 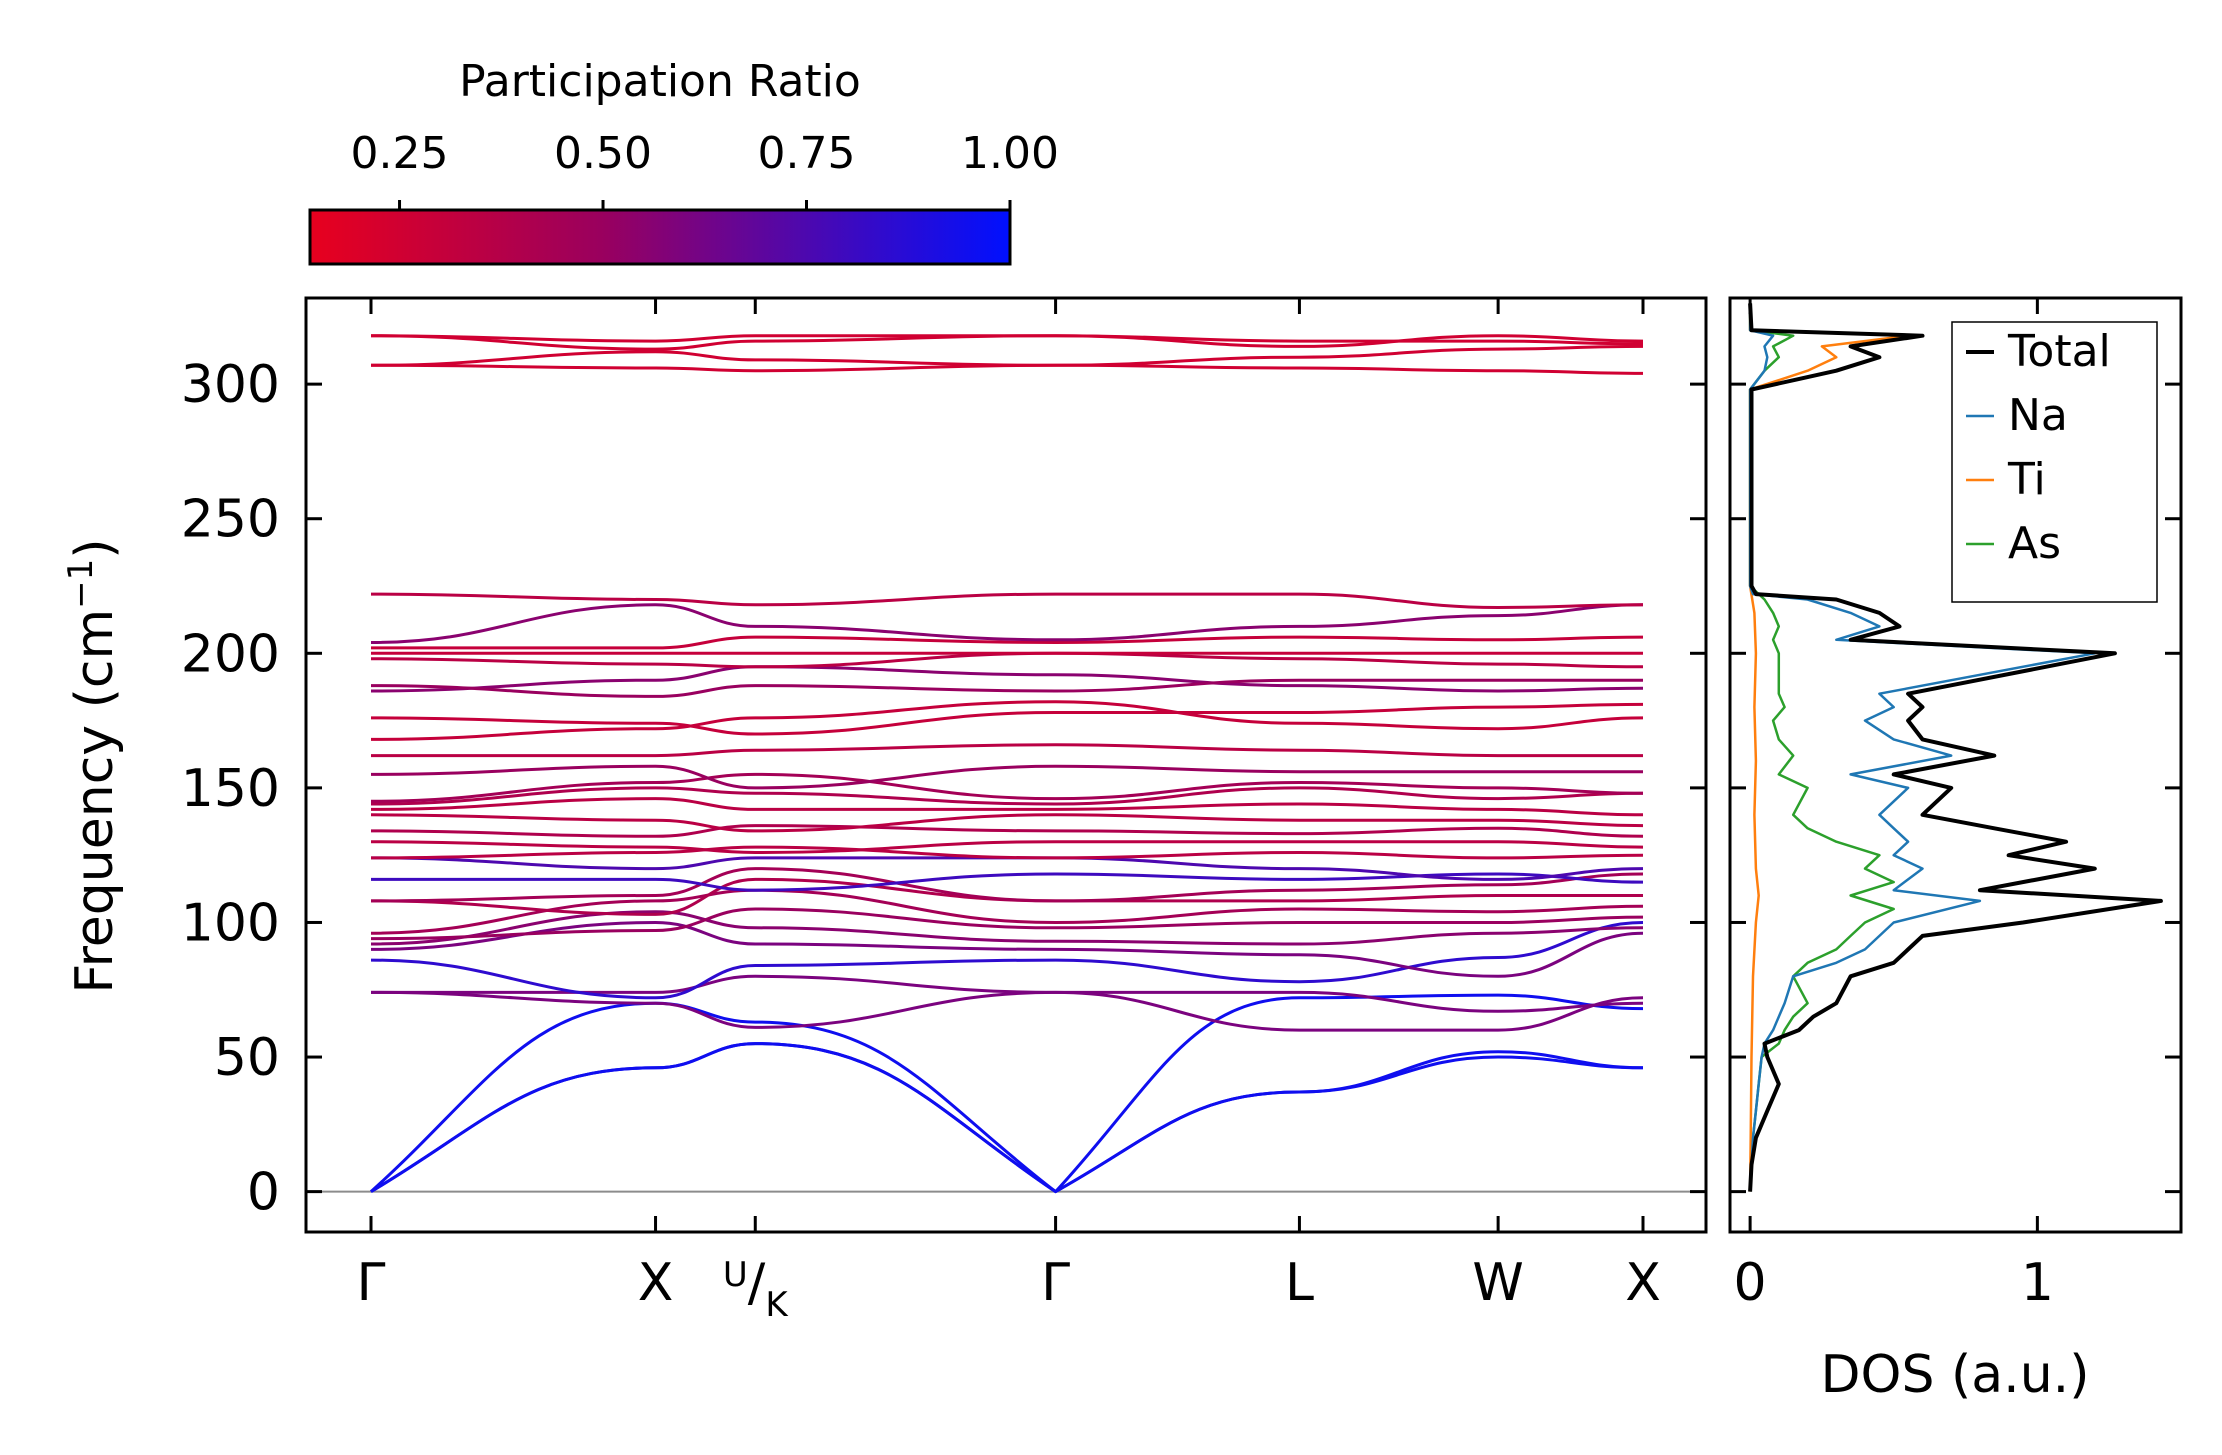 I want to click on dos-axes-frame, so click(x=1955, y=765).